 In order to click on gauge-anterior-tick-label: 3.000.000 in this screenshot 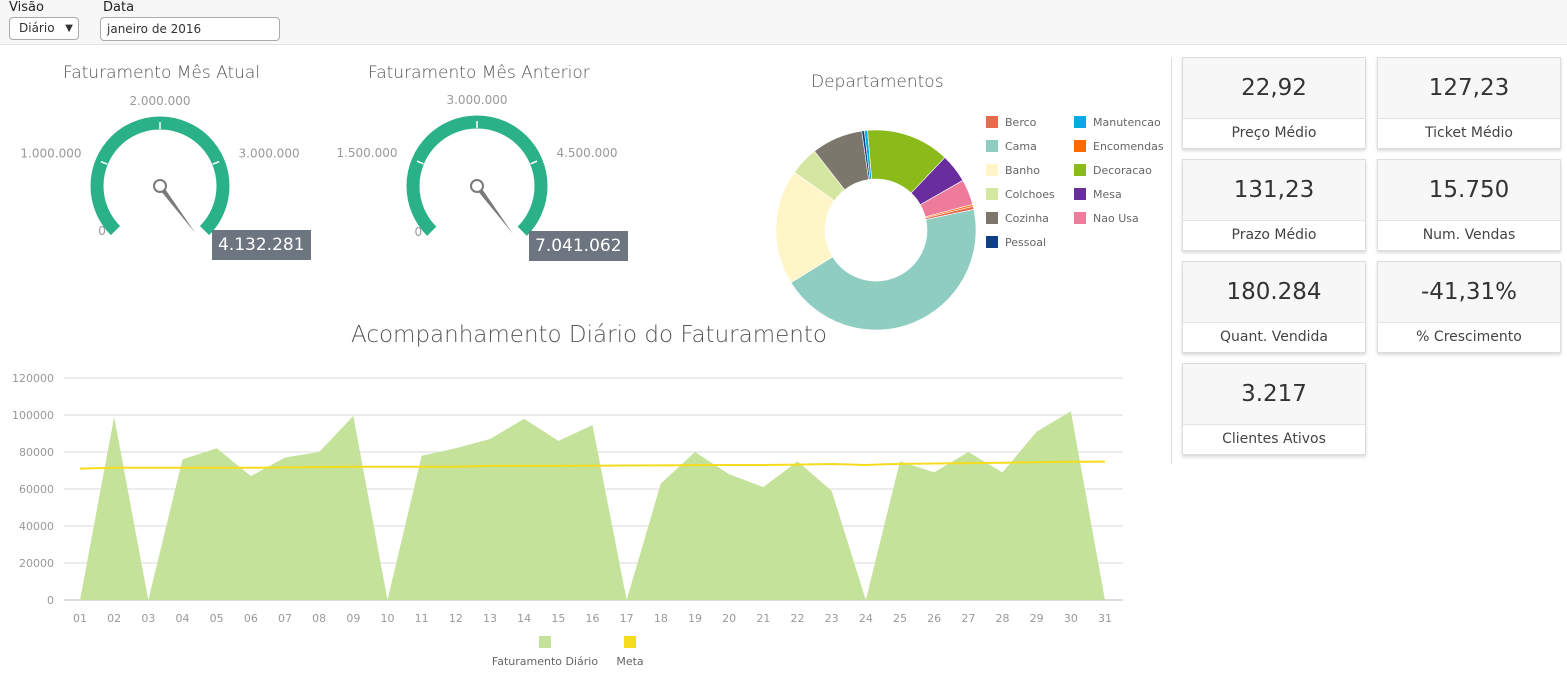, I will do `click(476, 100)`.